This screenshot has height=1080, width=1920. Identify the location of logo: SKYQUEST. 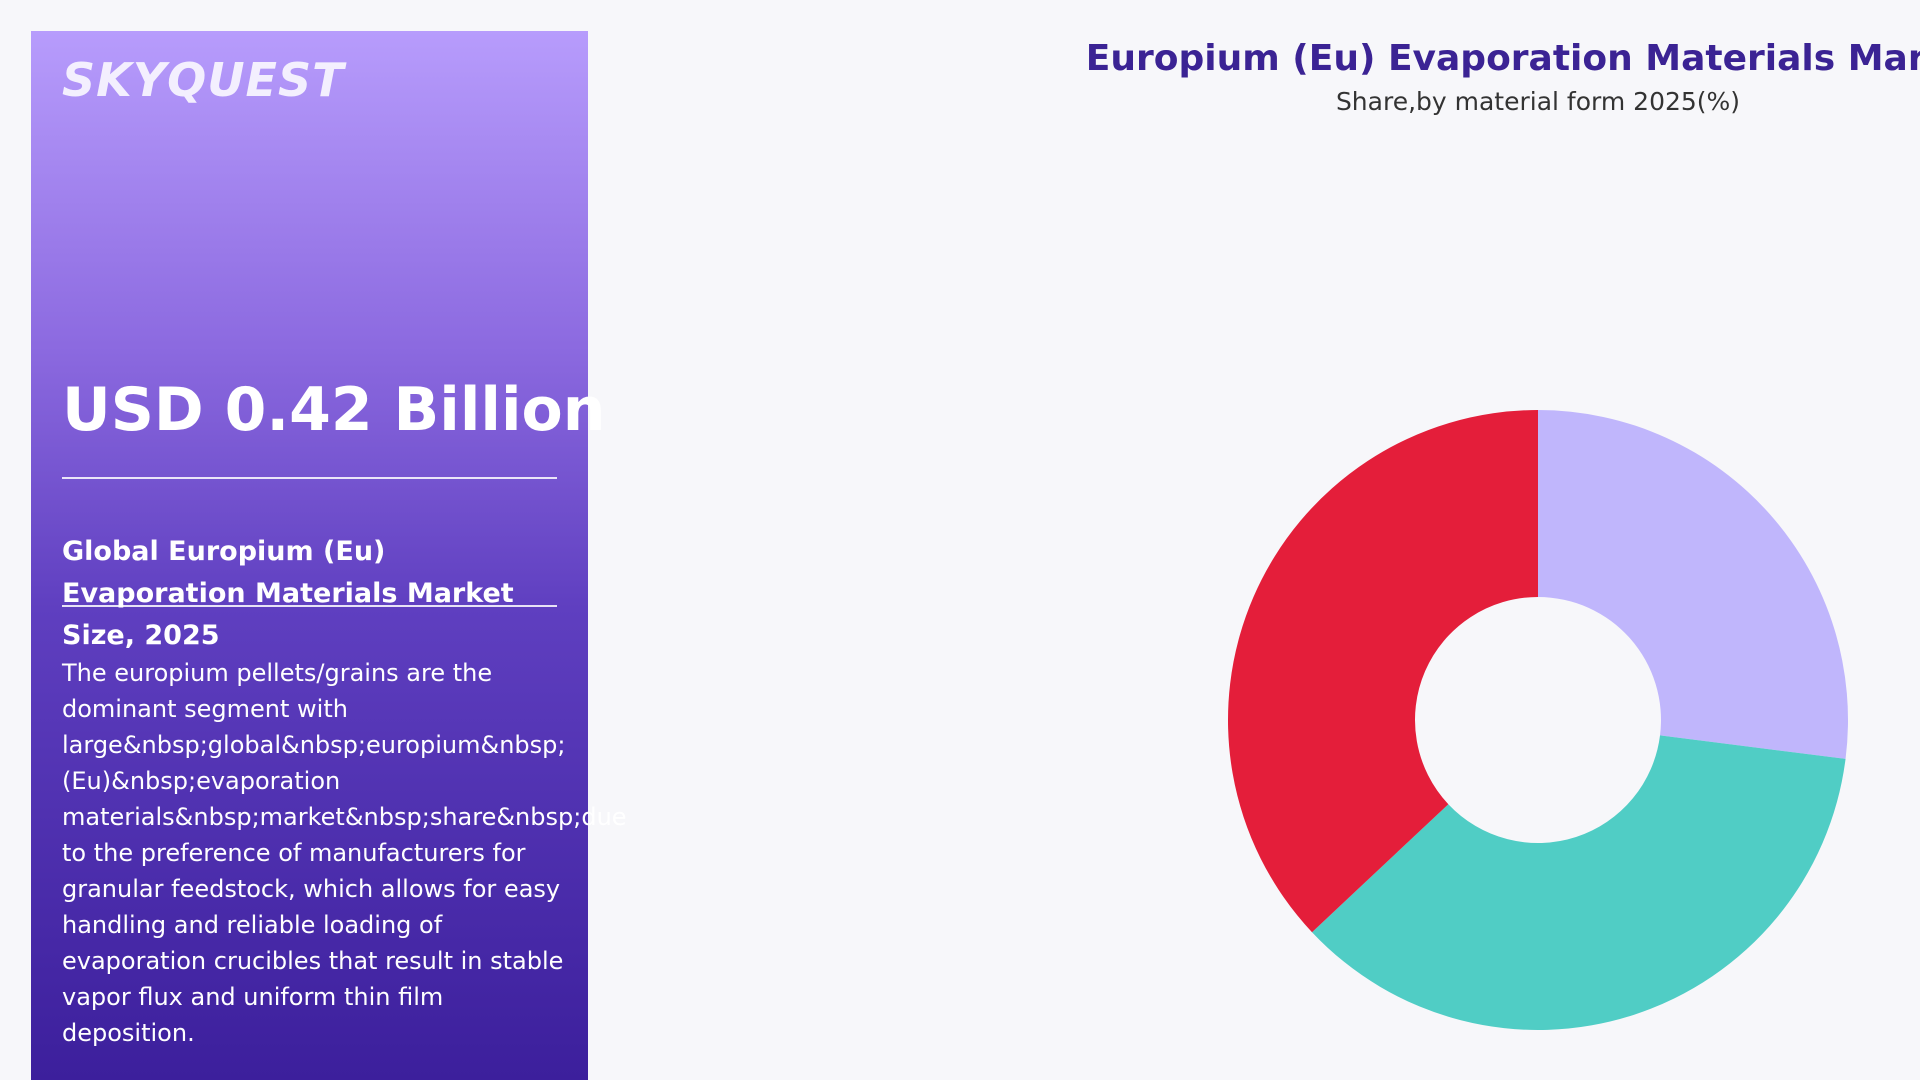
(203, 80).